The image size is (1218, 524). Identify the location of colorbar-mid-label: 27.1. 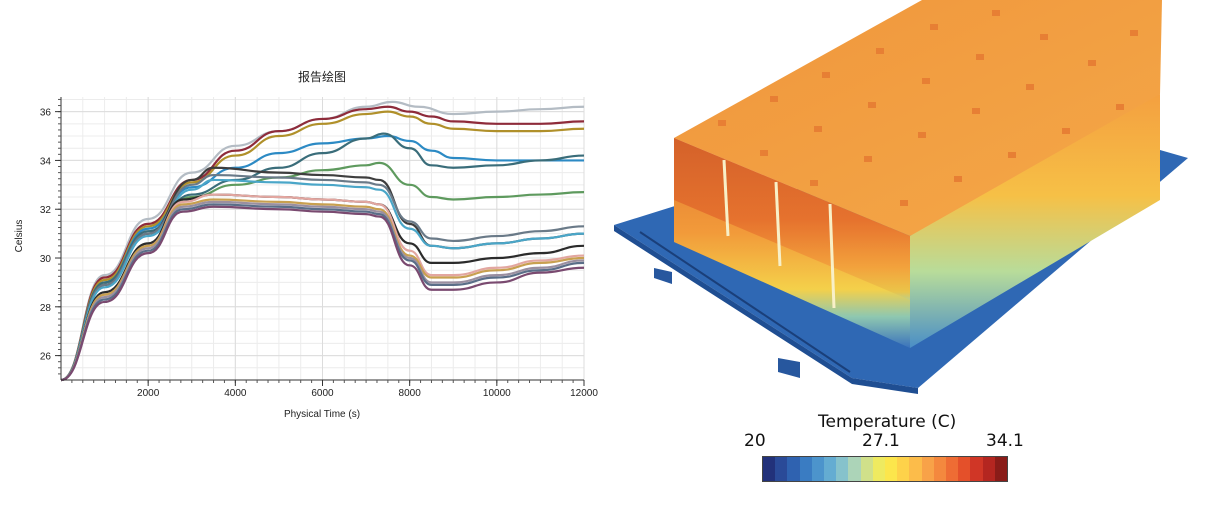
(881, 441).